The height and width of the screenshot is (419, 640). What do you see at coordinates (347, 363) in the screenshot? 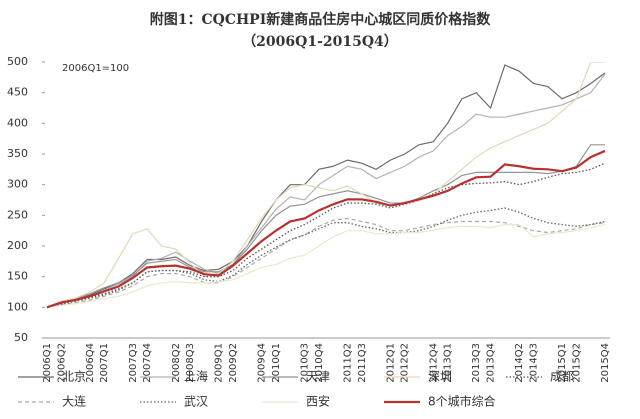
I see `x-tick-label: 2011Q2` at bounding box center [347, 363].